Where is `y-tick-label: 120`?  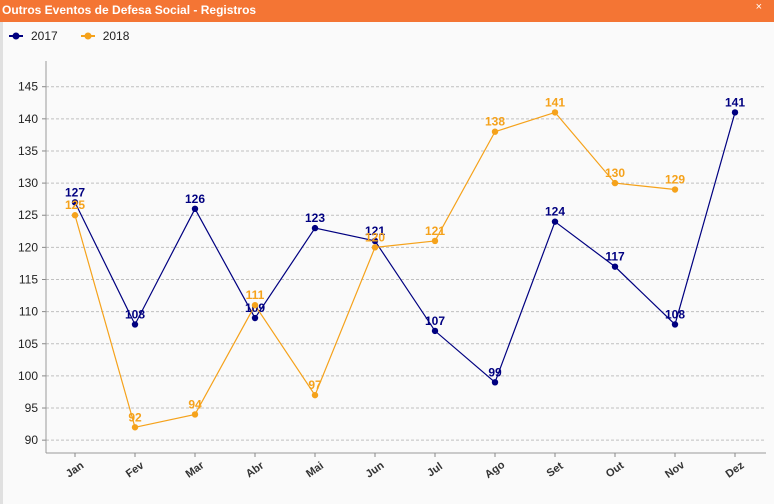 y-tick-label: 120 is located at coordinates (28, 247).